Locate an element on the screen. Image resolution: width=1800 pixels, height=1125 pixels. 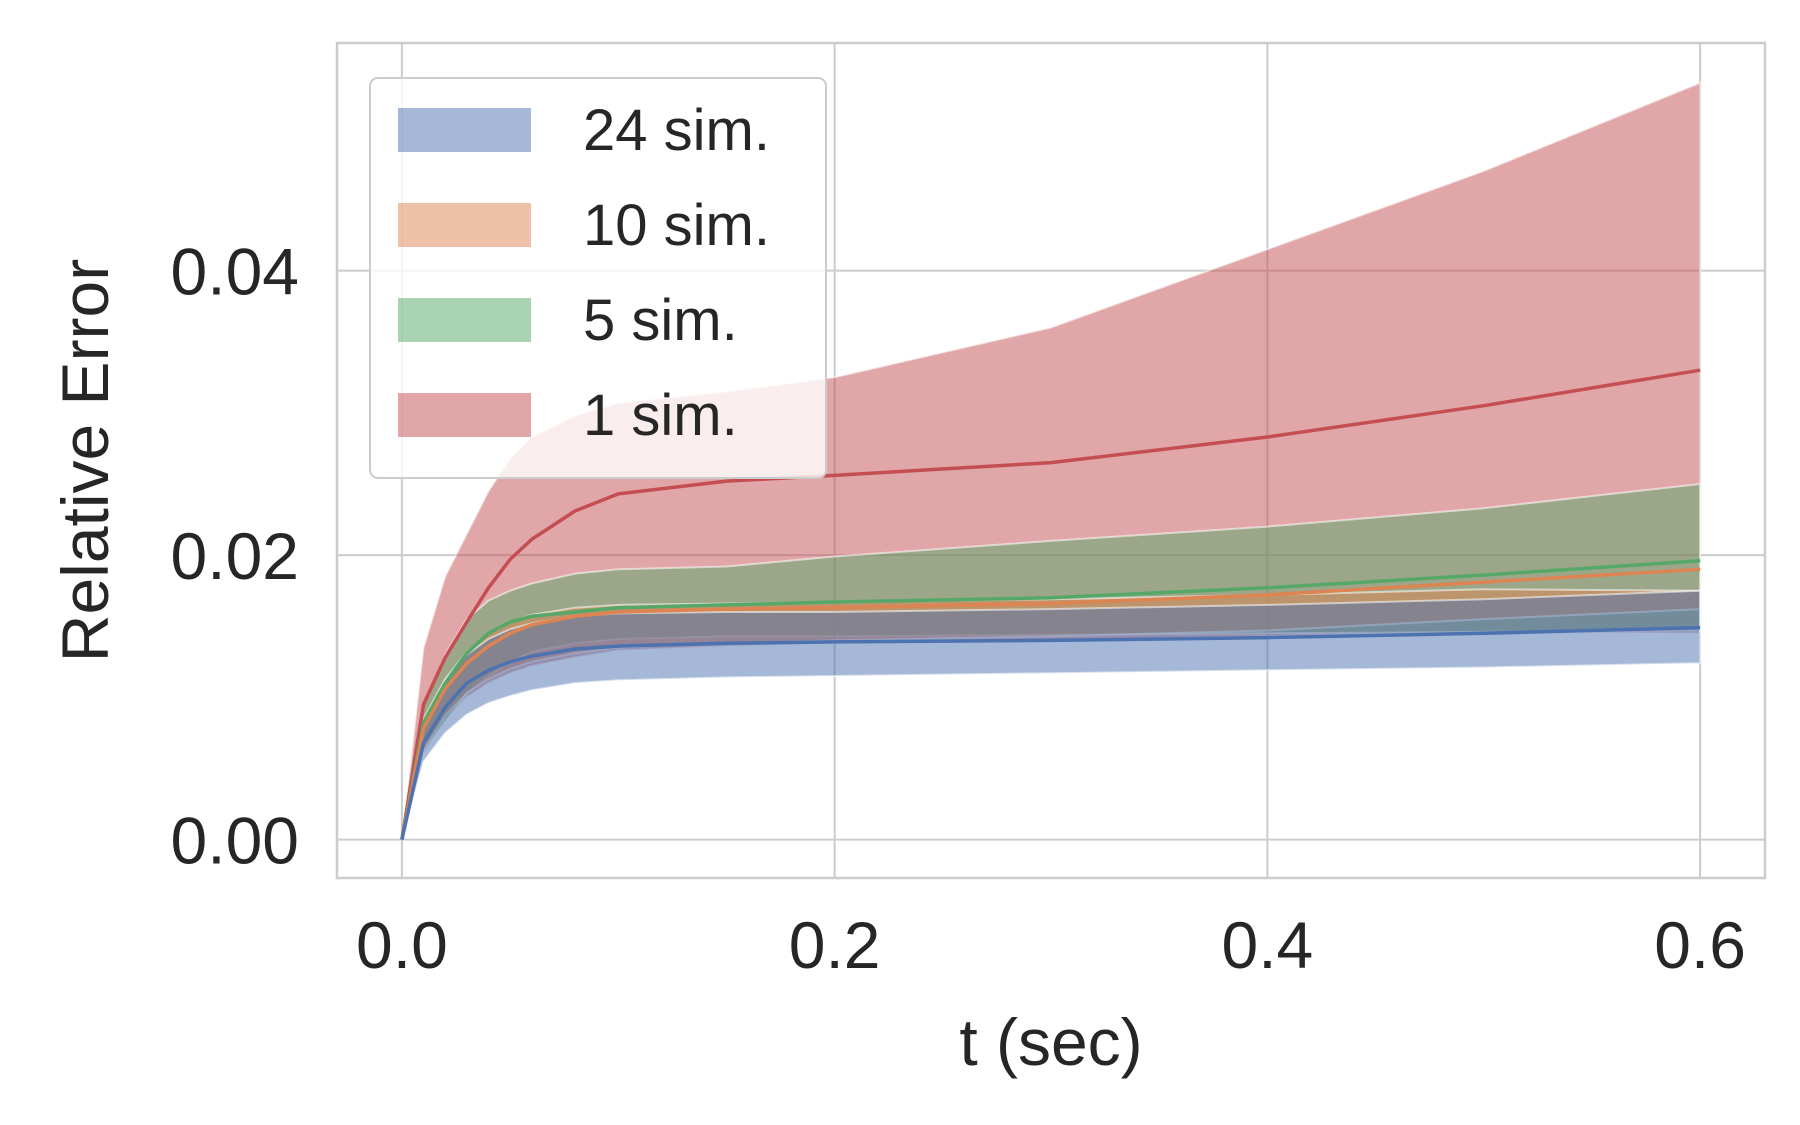
x-tick-label: 0.4 is located at coordinates (1267, 945).